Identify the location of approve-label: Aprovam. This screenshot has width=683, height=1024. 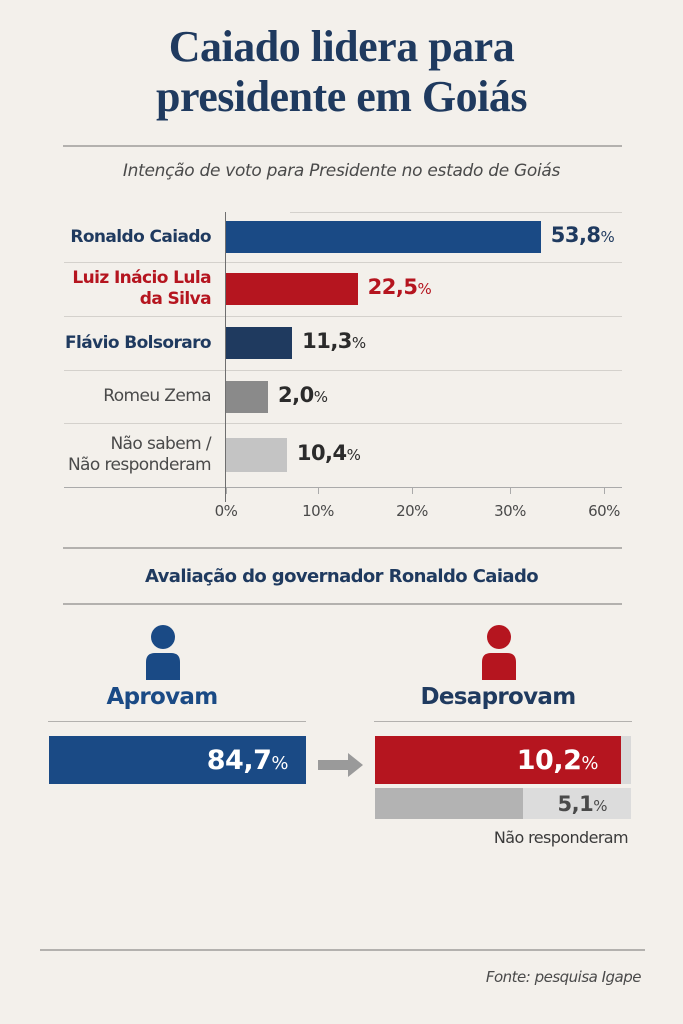
(162, 697).